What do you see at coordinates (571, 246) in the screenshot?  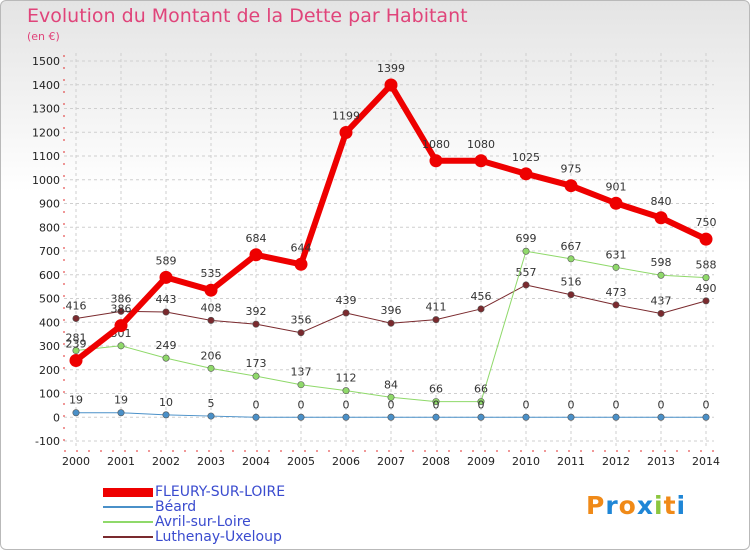 I see `data-label: 667` at bounding box center [571, 246].